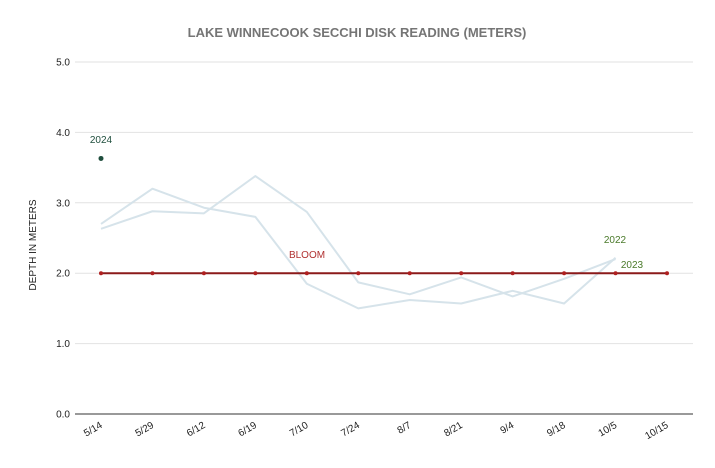 This screenshot has width=715, height=468. What do you see at coordinates (350, 429) in the screenshot?
I see `x-tick-label: 7/24` at bounding box center [350, 429].